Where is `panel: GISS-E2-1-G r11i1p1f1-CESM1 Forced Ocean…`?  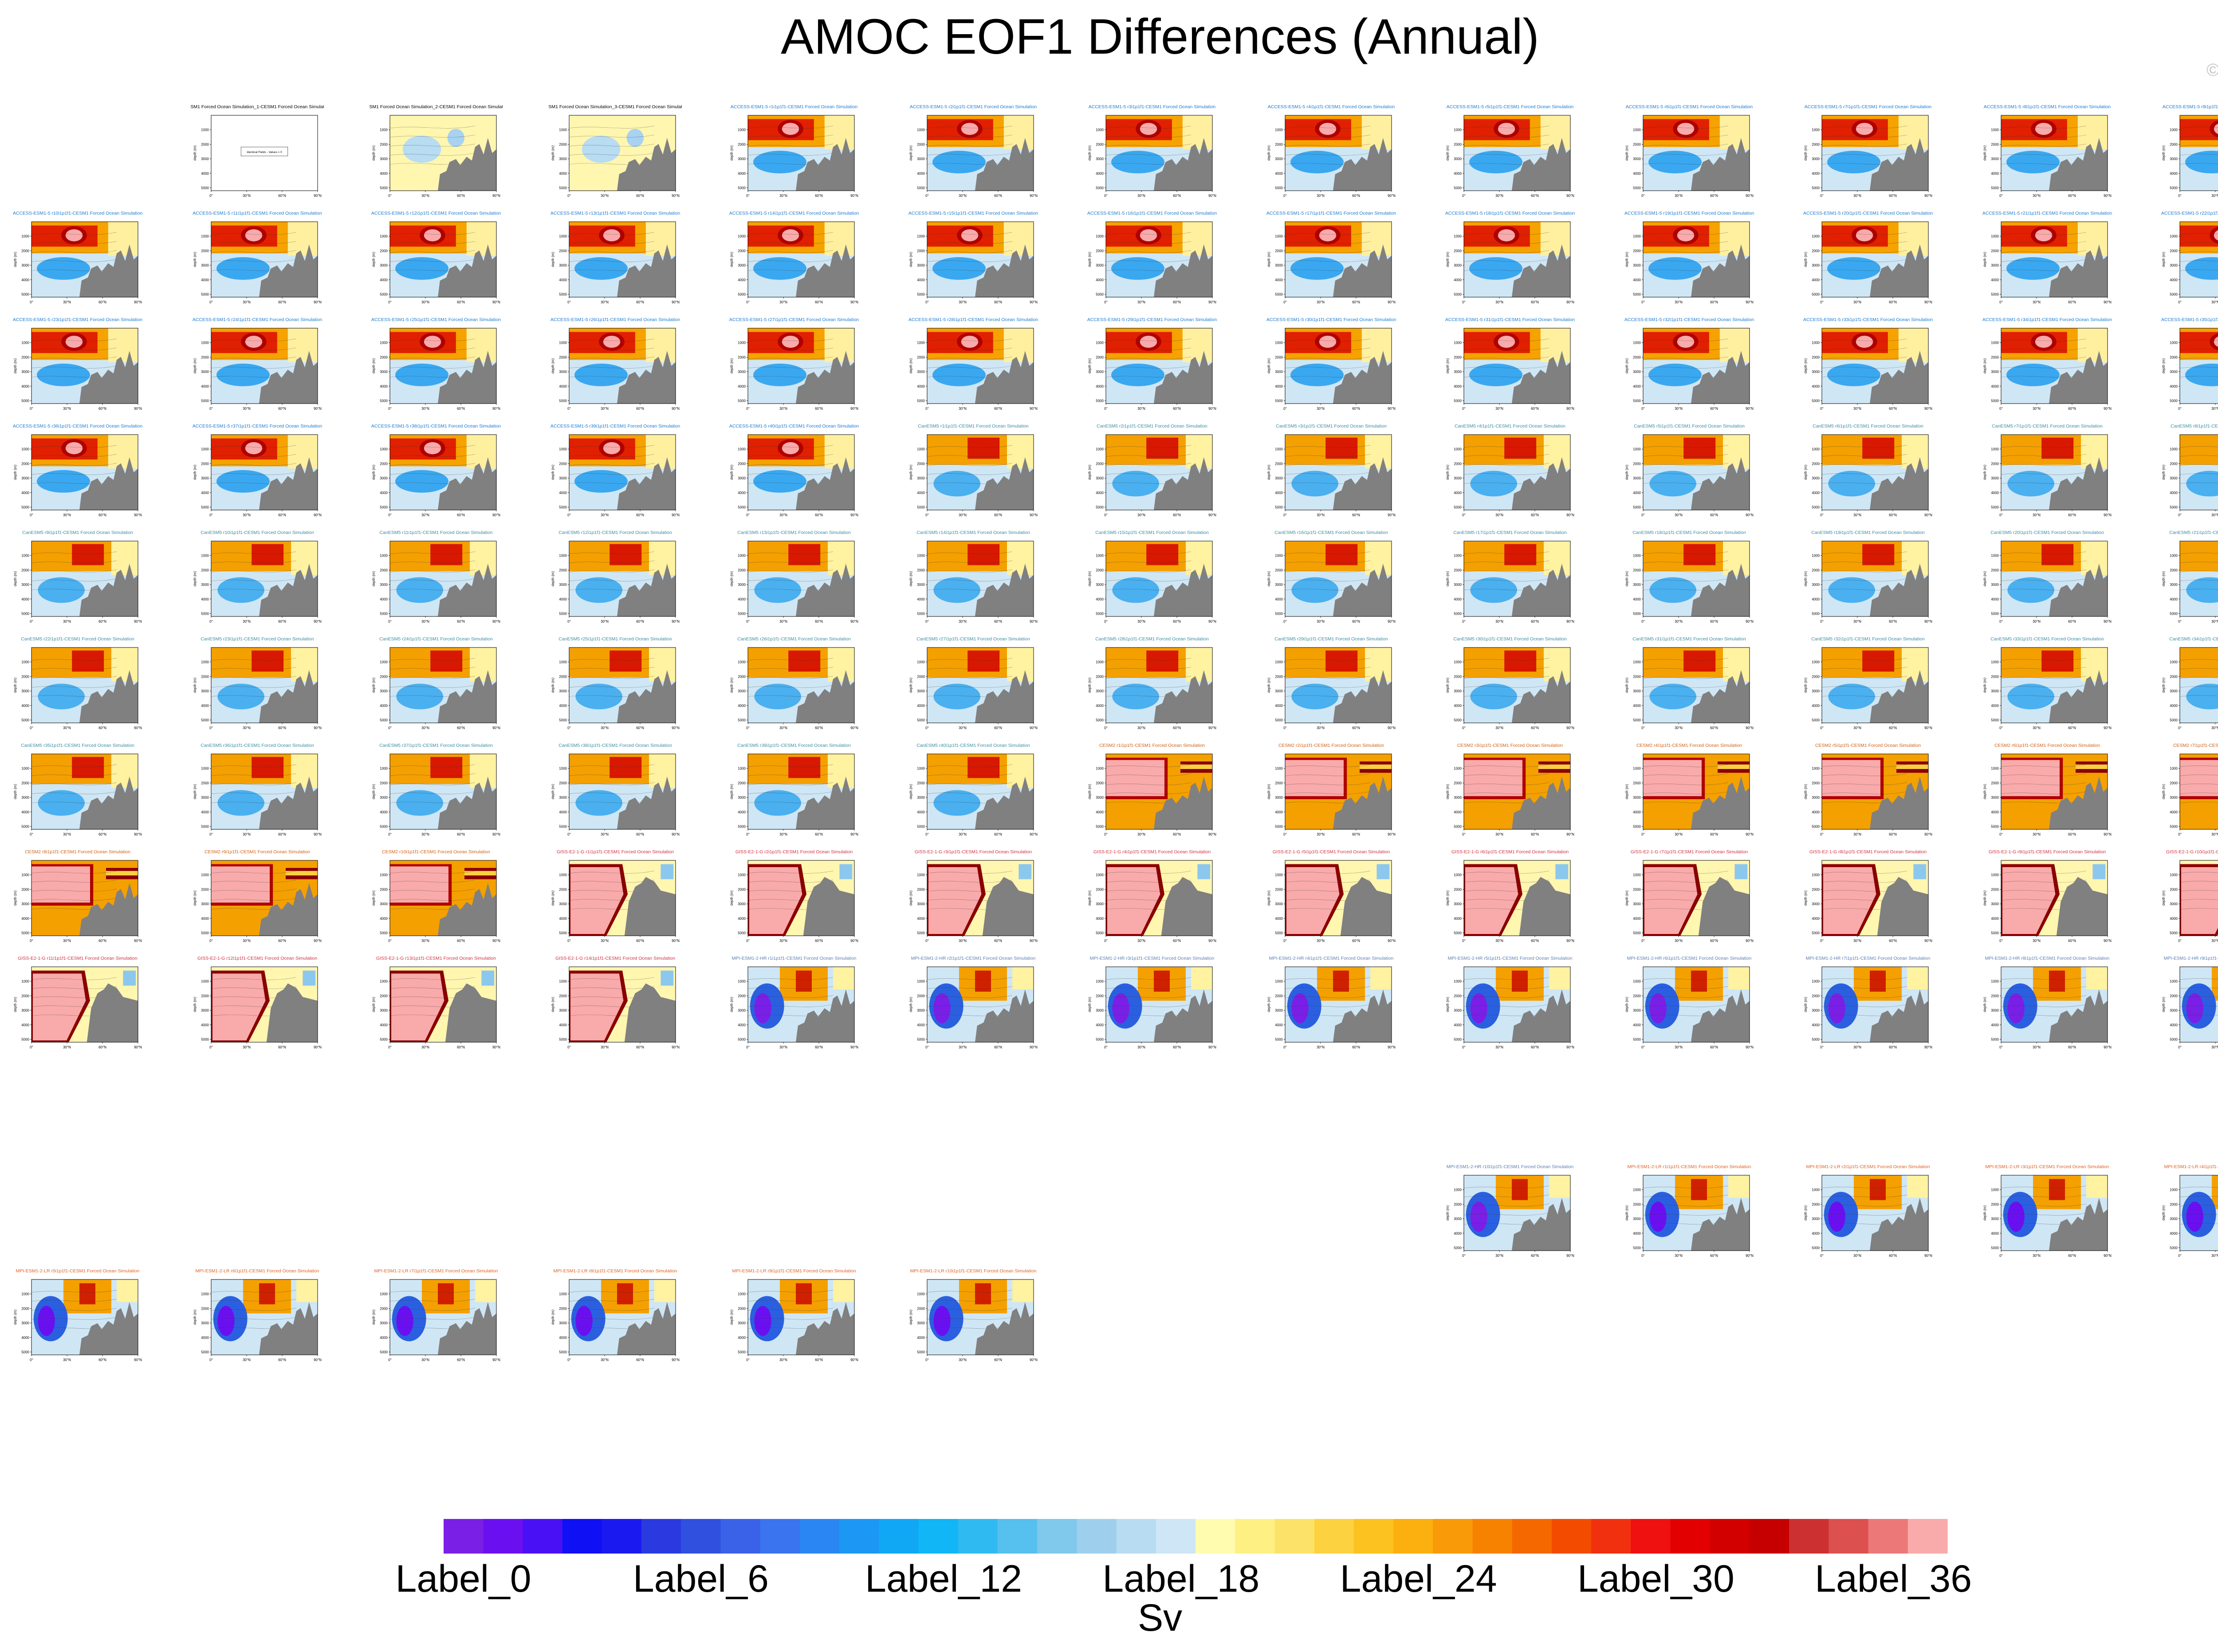
panel: GISS-E2-1-G r11i1p1f1-CESM1 Forced Ocean… is located at coordinates (77, 1007).